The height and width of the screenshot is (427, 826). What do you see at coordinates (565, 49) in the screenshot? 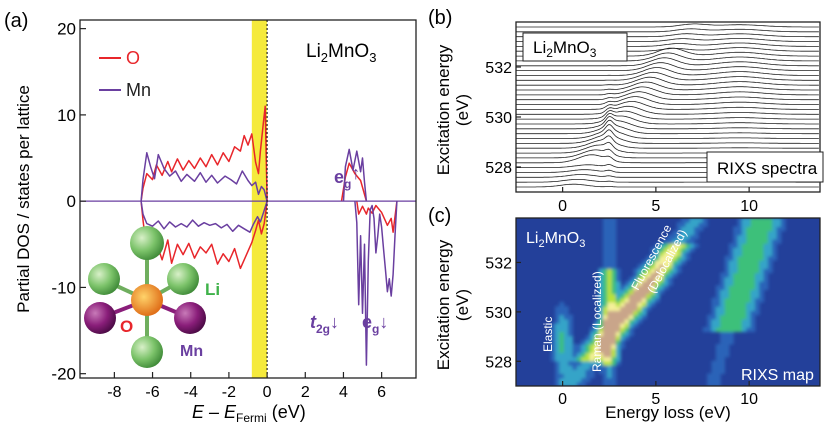
I see `panel-b-title: Li2MnO3` at bounding box center [565, 49].